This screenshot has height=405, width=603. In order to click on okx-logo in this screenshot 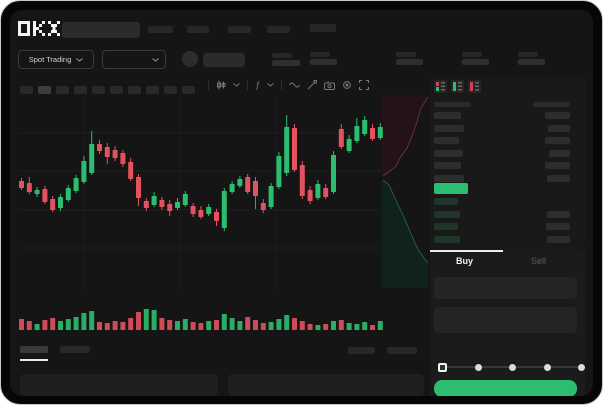, I will do `click(39, 28)`.